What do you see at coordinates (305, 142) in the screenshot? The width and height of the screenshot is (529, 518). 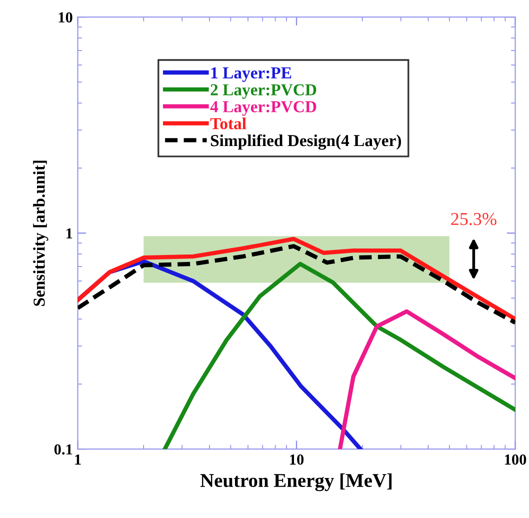 I see `legend-label: Simplified Design(4 Layer)` at bounding box center [305, 142].